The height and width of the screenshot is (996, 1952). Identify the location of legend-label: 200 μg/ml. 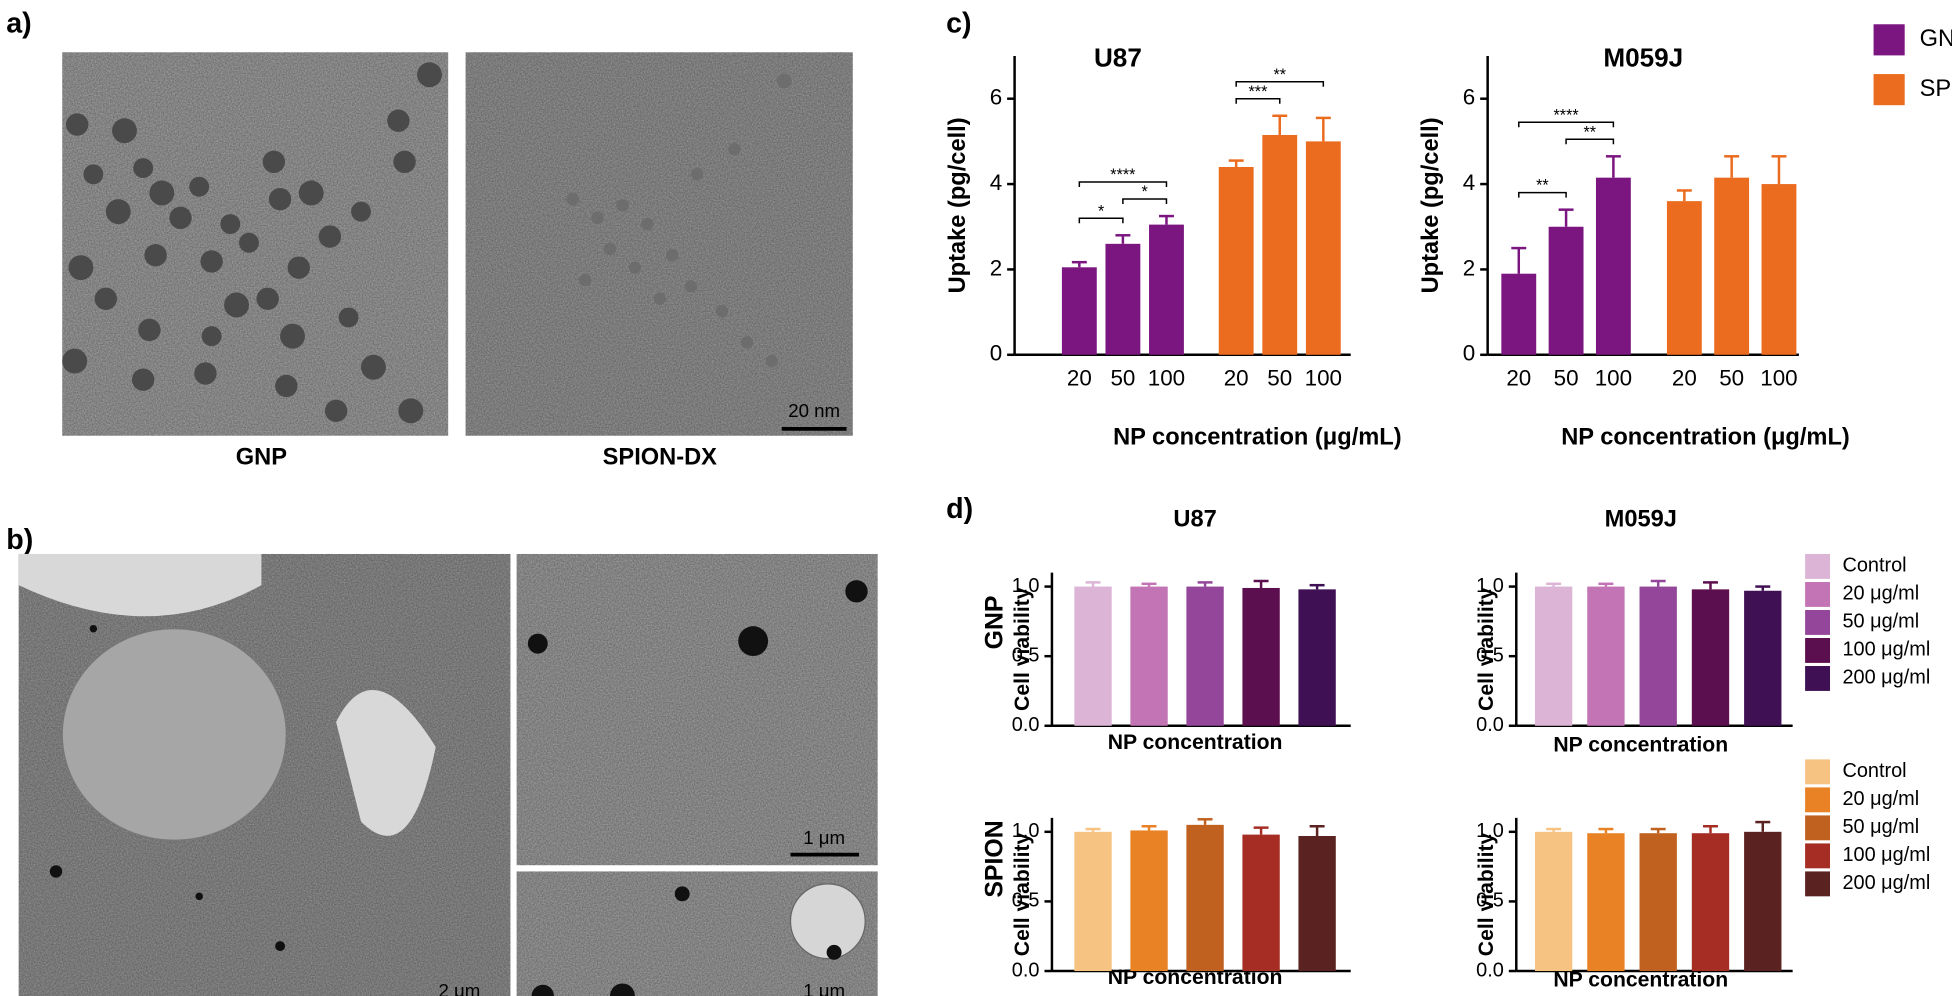
(1886, 883).